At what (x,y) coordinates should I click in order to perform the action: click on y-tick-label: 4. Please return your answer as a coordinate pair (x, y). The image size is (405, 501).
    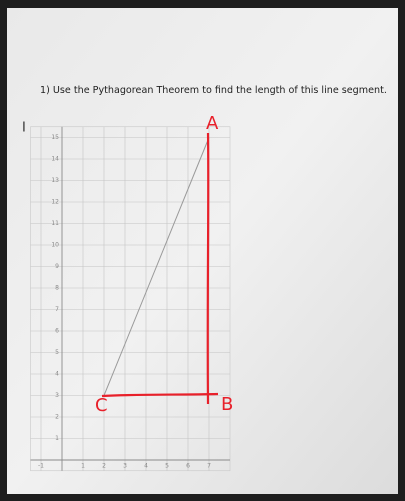
    Looking at the image, I should click on (57, 374).